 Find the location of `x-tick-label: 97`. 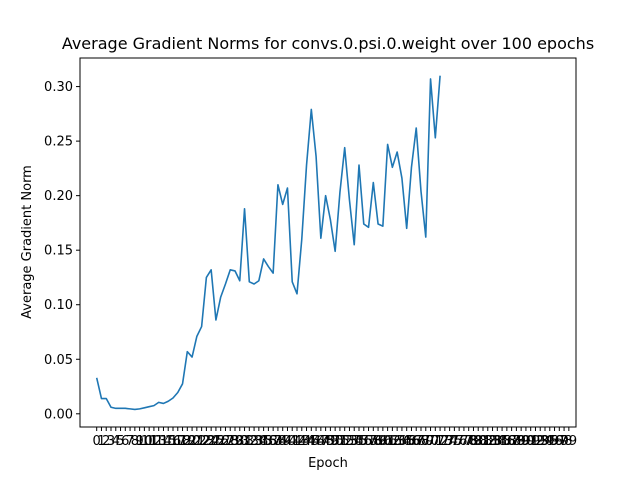

x-tick-label: 97 is located at coordinates (559, 441).